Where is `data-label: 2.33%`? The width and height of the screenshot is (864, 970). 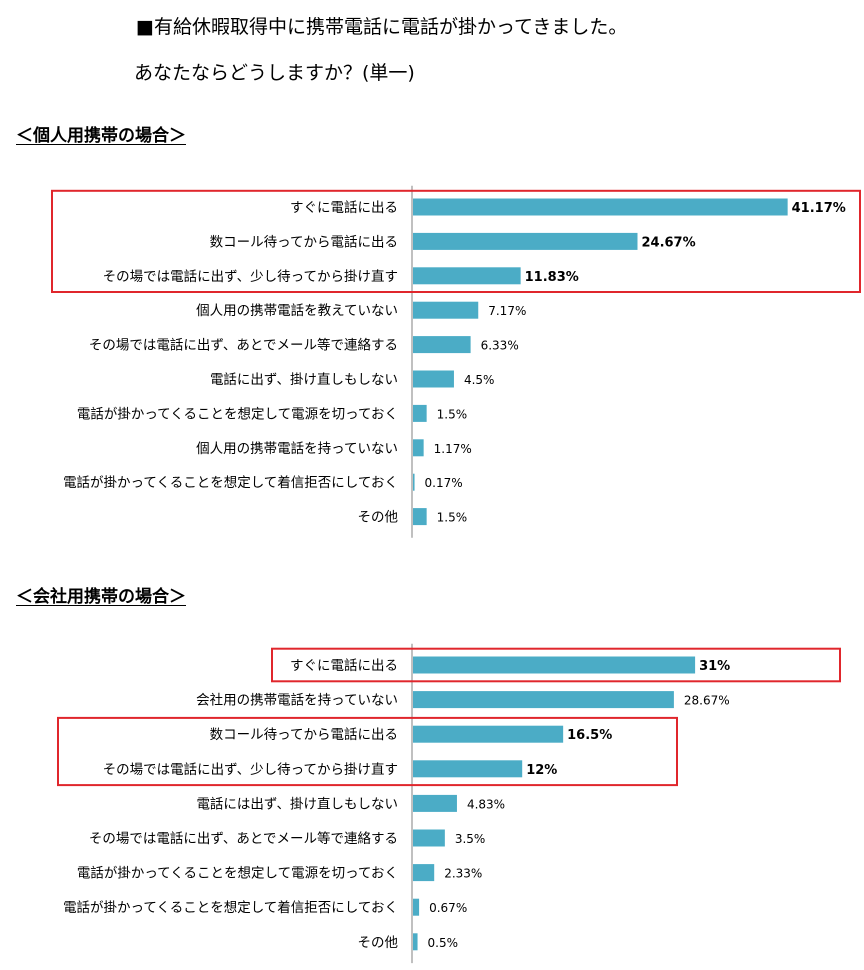 data-label: 2.33% is located at coordinates (463, 874).